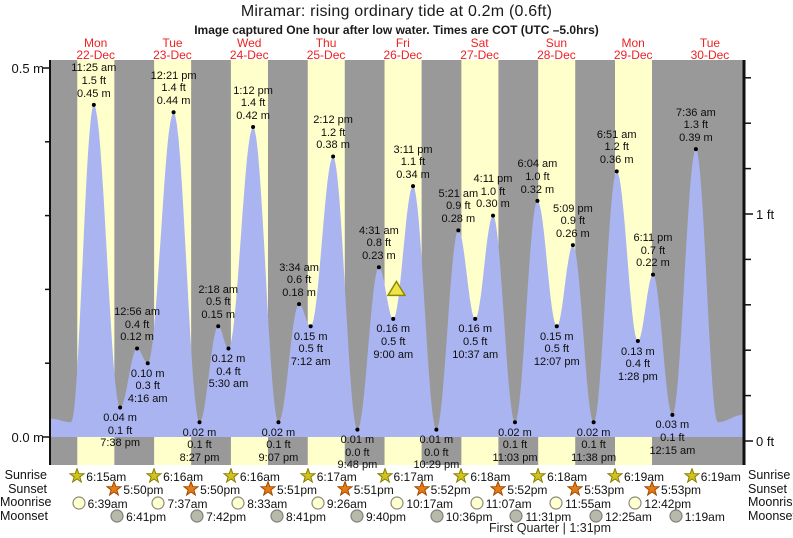 Image resolution: width=793 pixels, height=538 pixels. I want to click on astro-event: 7:37am, so click(179, 503).